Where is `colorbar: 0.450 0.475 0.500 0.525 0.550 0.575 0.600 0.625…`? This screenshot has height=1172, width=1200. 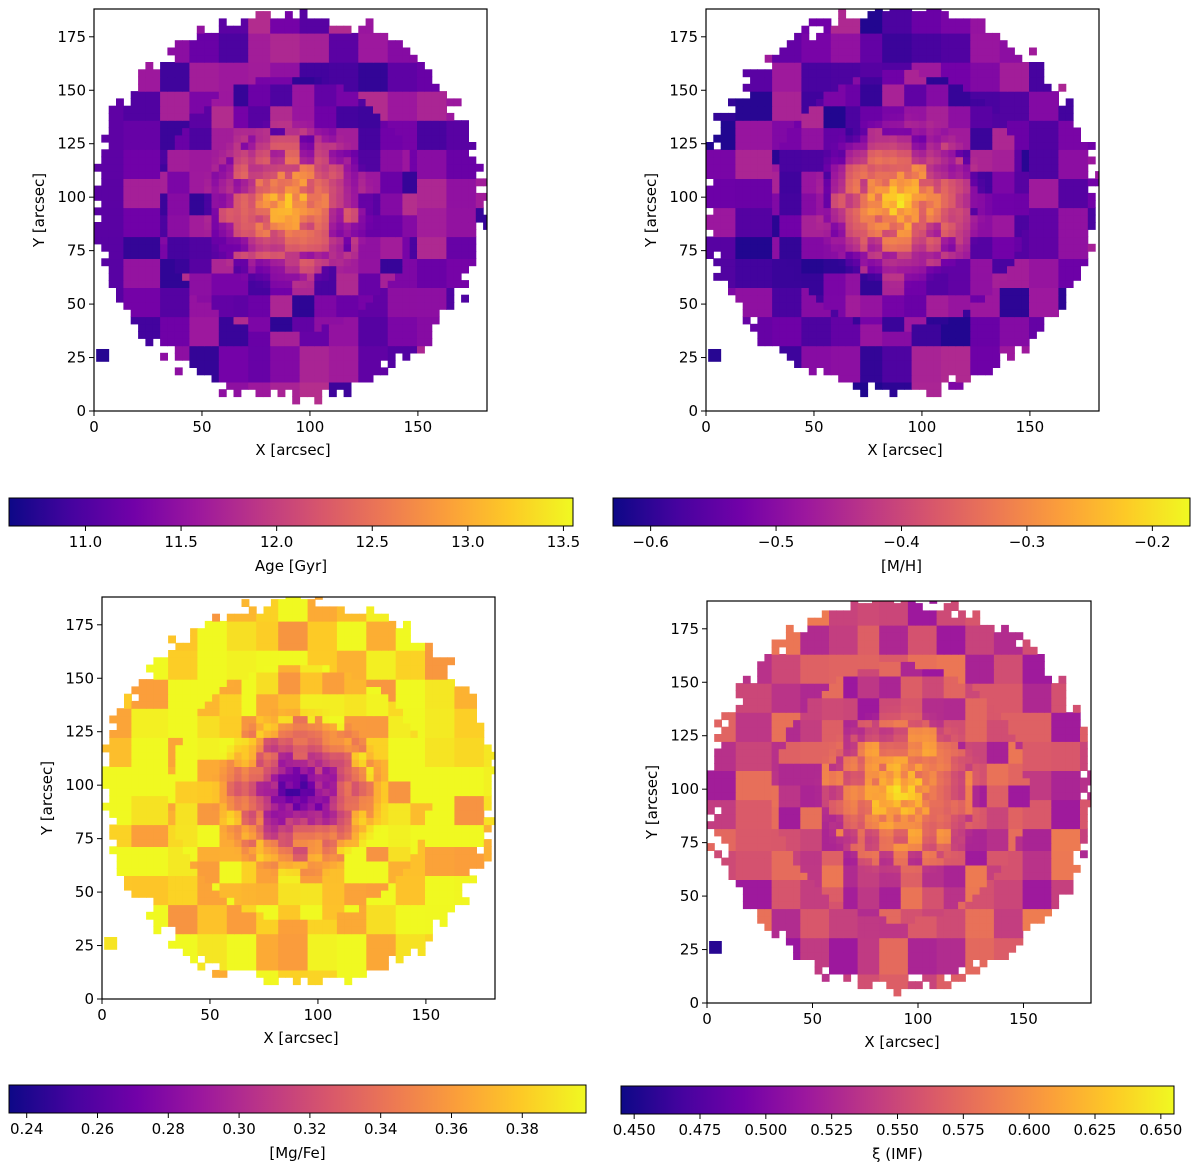 colorbar: 0.450 0.475 0.500 0.525 0.550 0.575 0.600 0.625… is located at coordinates (897, 1124).